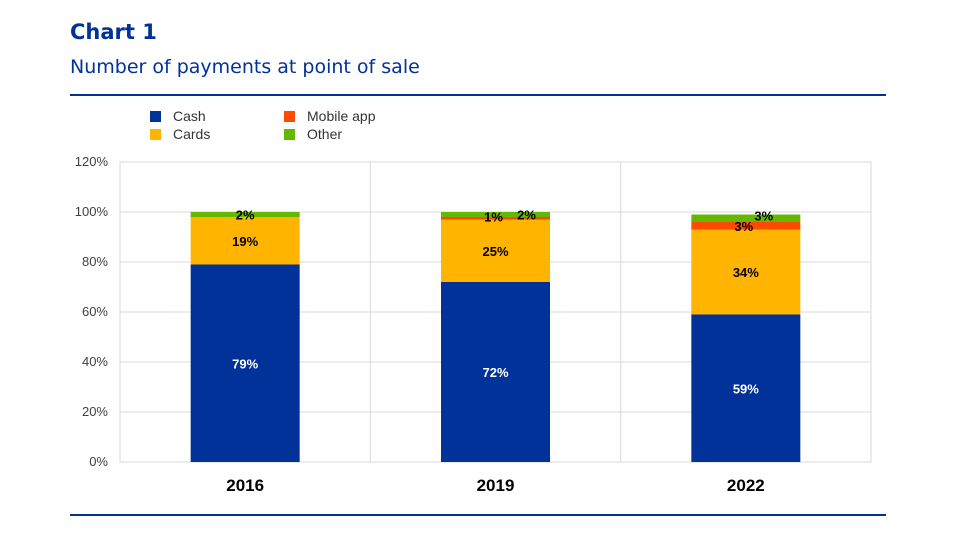 This screenshot has width=980, height=556. I want to click on bar-segment-mobile-app-2019, so click(495, 218).